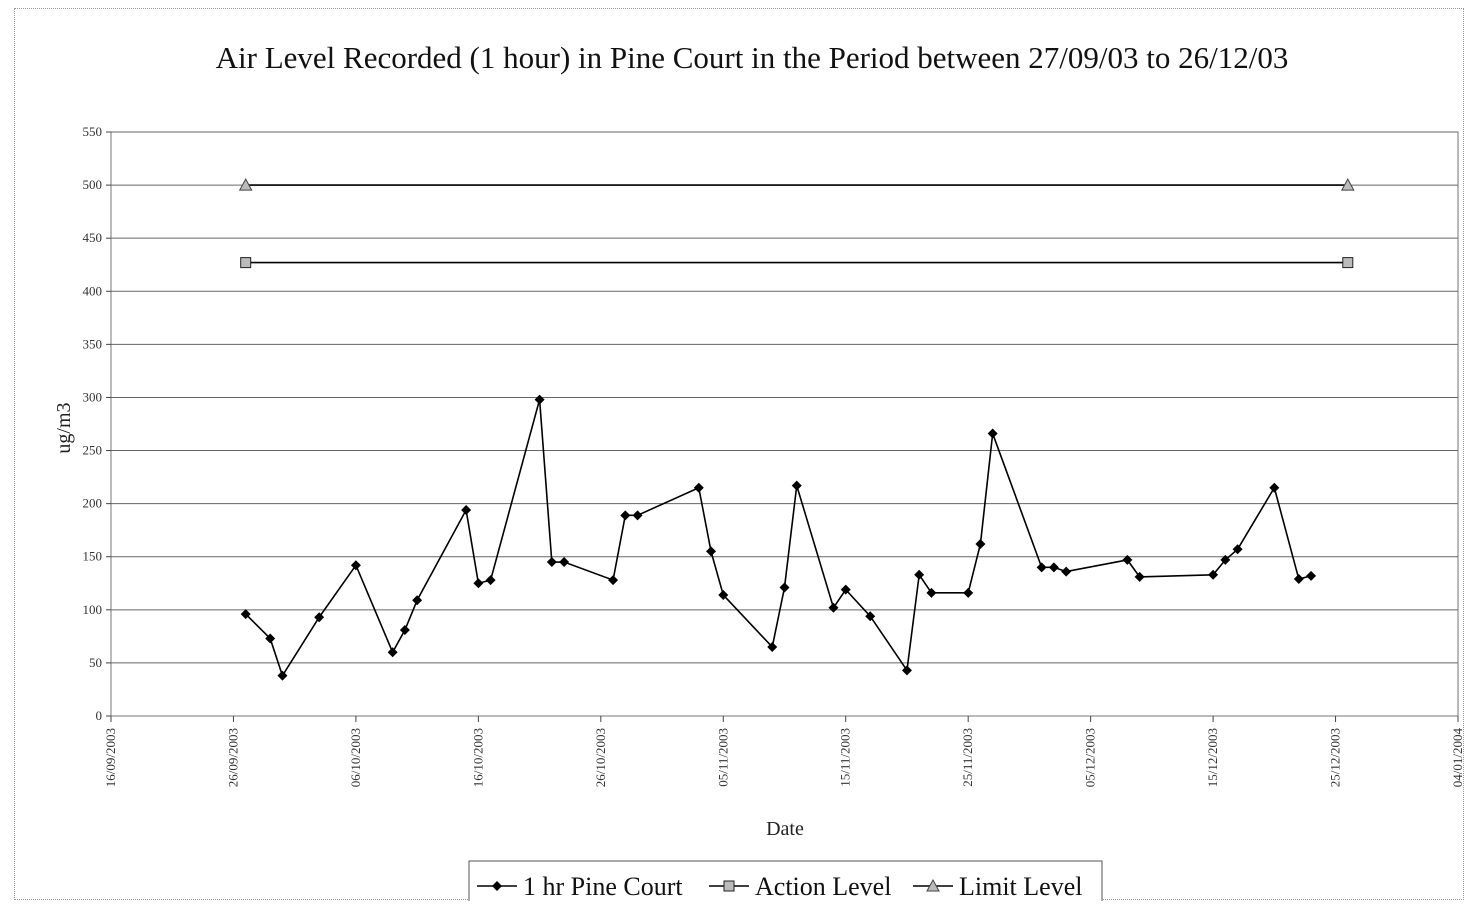 The height and width of the screenshot is (908, 1473). Describe the element at coordinates (93, 609) in the screenshot. I see `y-tick-label: 100` at that location.